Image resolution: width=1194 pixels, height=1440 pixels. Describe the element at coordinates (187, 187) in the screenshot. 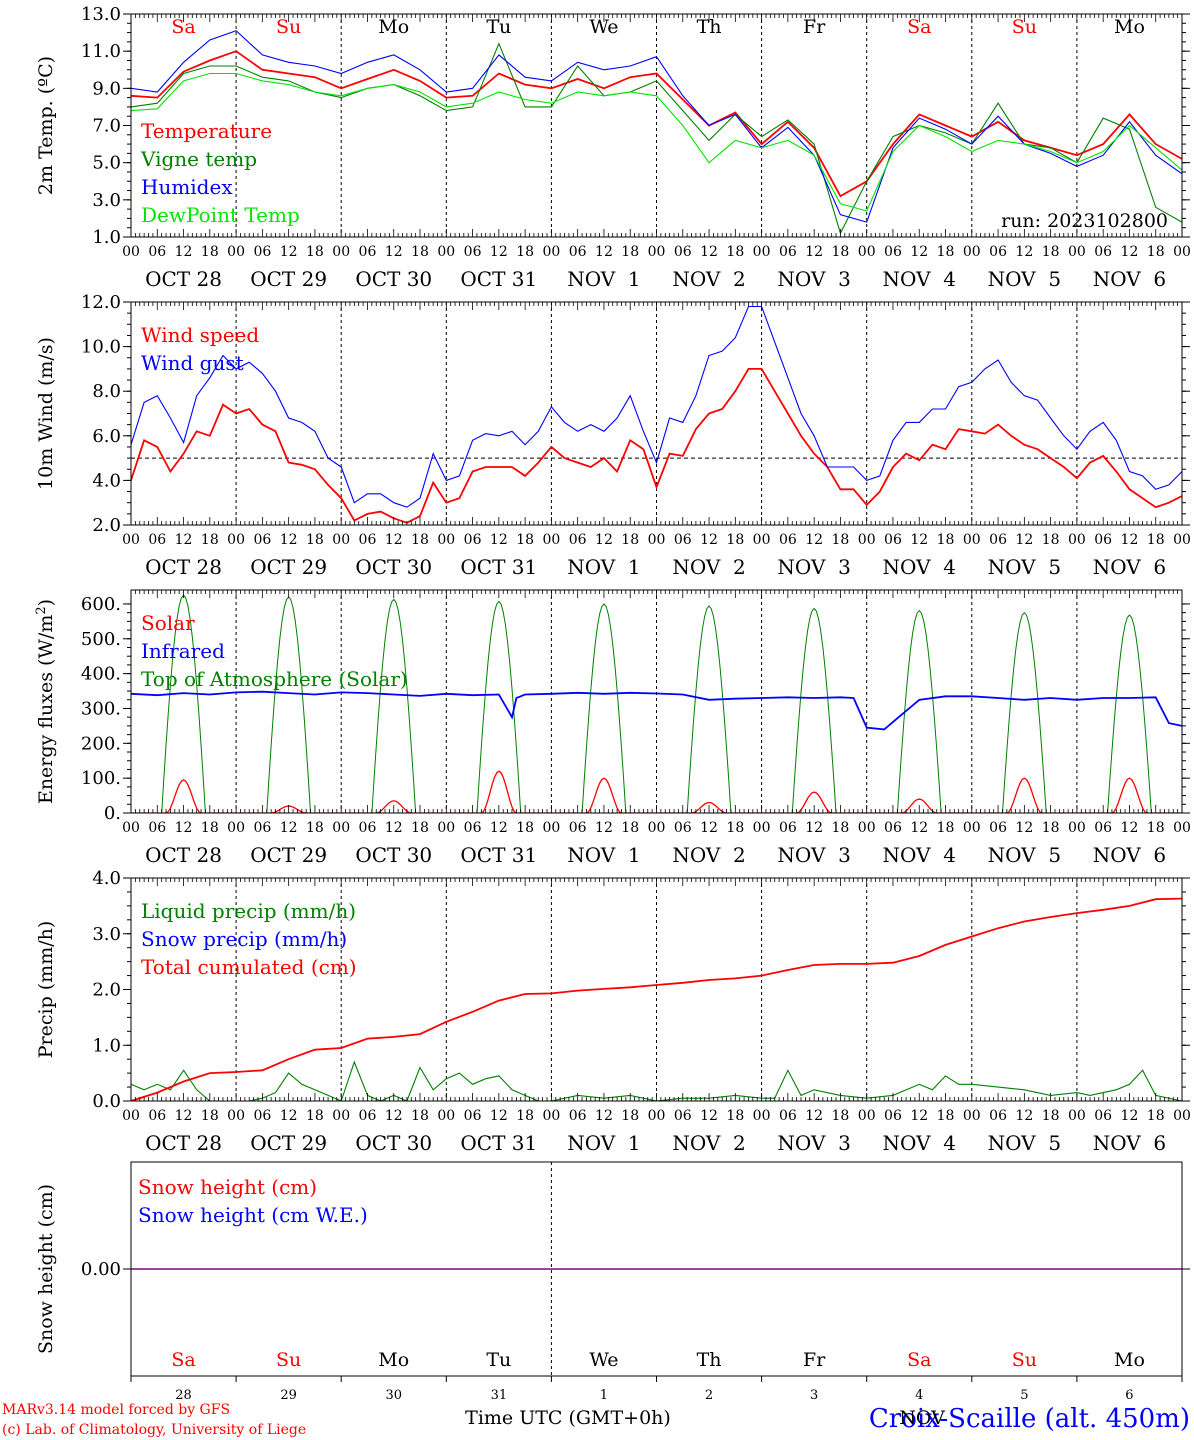

I see `temperature-legend-entry: Humidex` at that location.